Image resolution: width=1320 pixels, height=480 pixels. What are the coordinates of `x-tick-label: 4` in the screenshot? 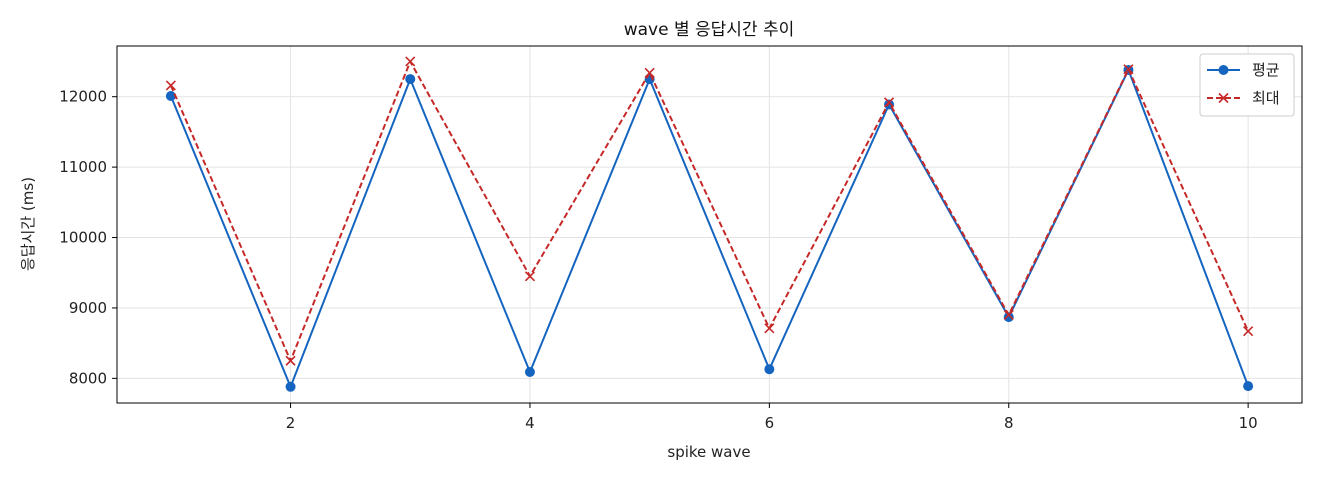 It's located at (530, 423).